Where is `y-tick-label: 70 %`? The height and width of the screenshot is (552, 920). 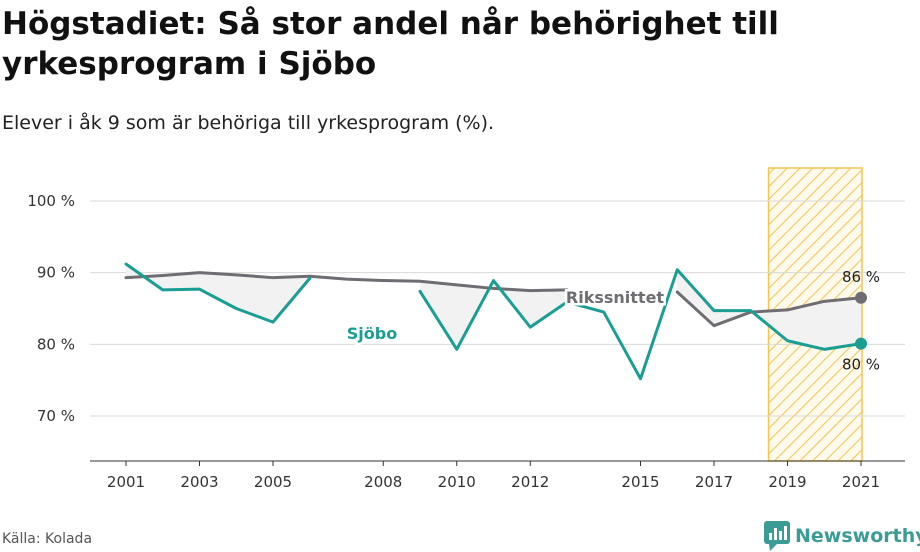
y-tick-label: 70 % is located at coordinates (56, 416).